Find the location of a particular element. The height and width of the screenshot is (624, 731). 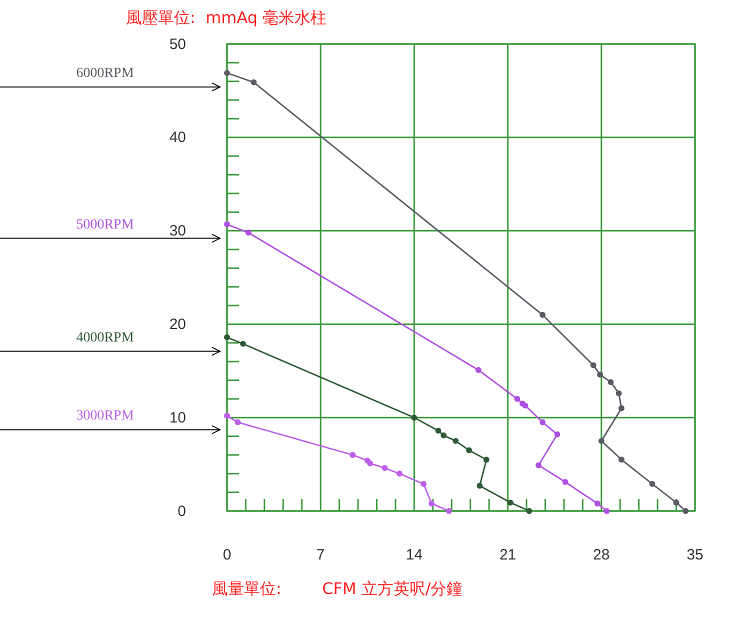

y-tick-label: 20 is located at coordinates (177, 324).